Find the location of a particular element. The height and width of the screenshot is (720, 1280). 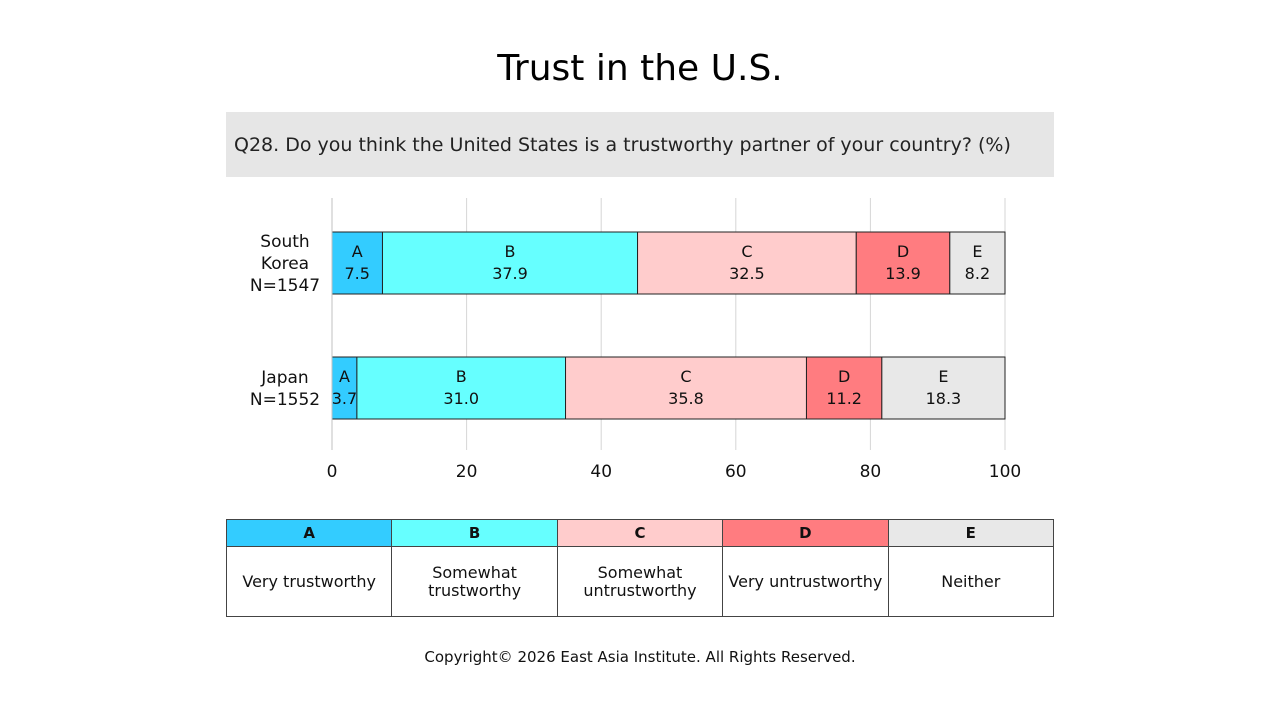

bar-0-b is located at coordinates (510, 263).